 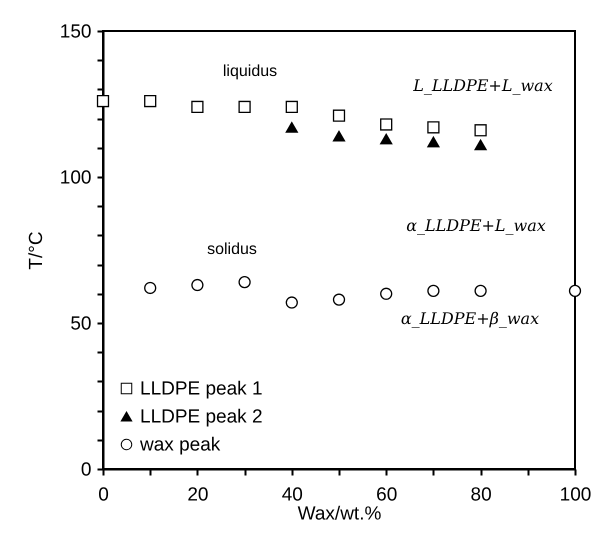 I want to click on y-tick-label: 50, so click(x=81, y=324).